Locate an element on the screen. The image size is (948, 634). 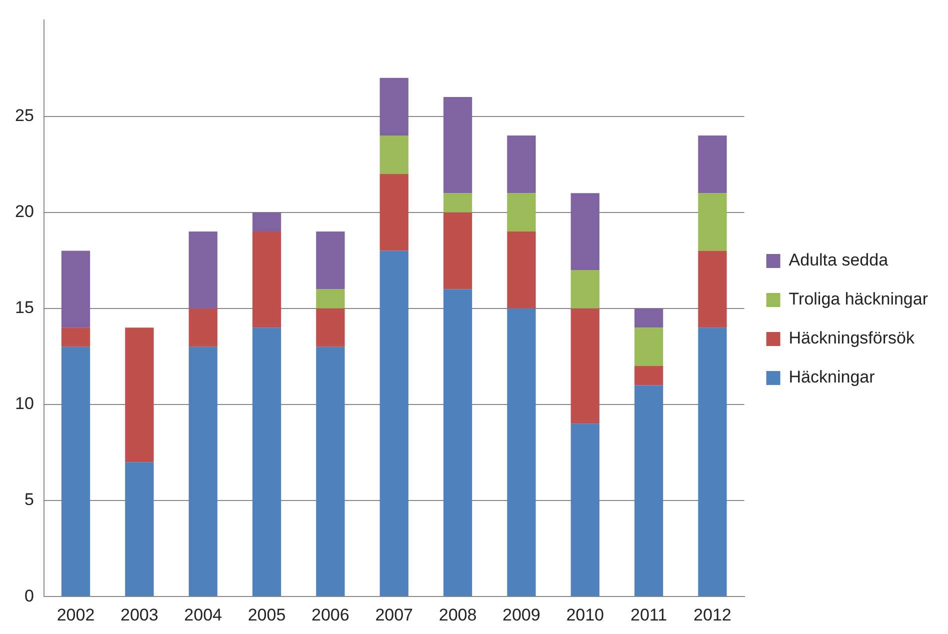
y-tick-label: 20 is located at coordinates (24, 212).